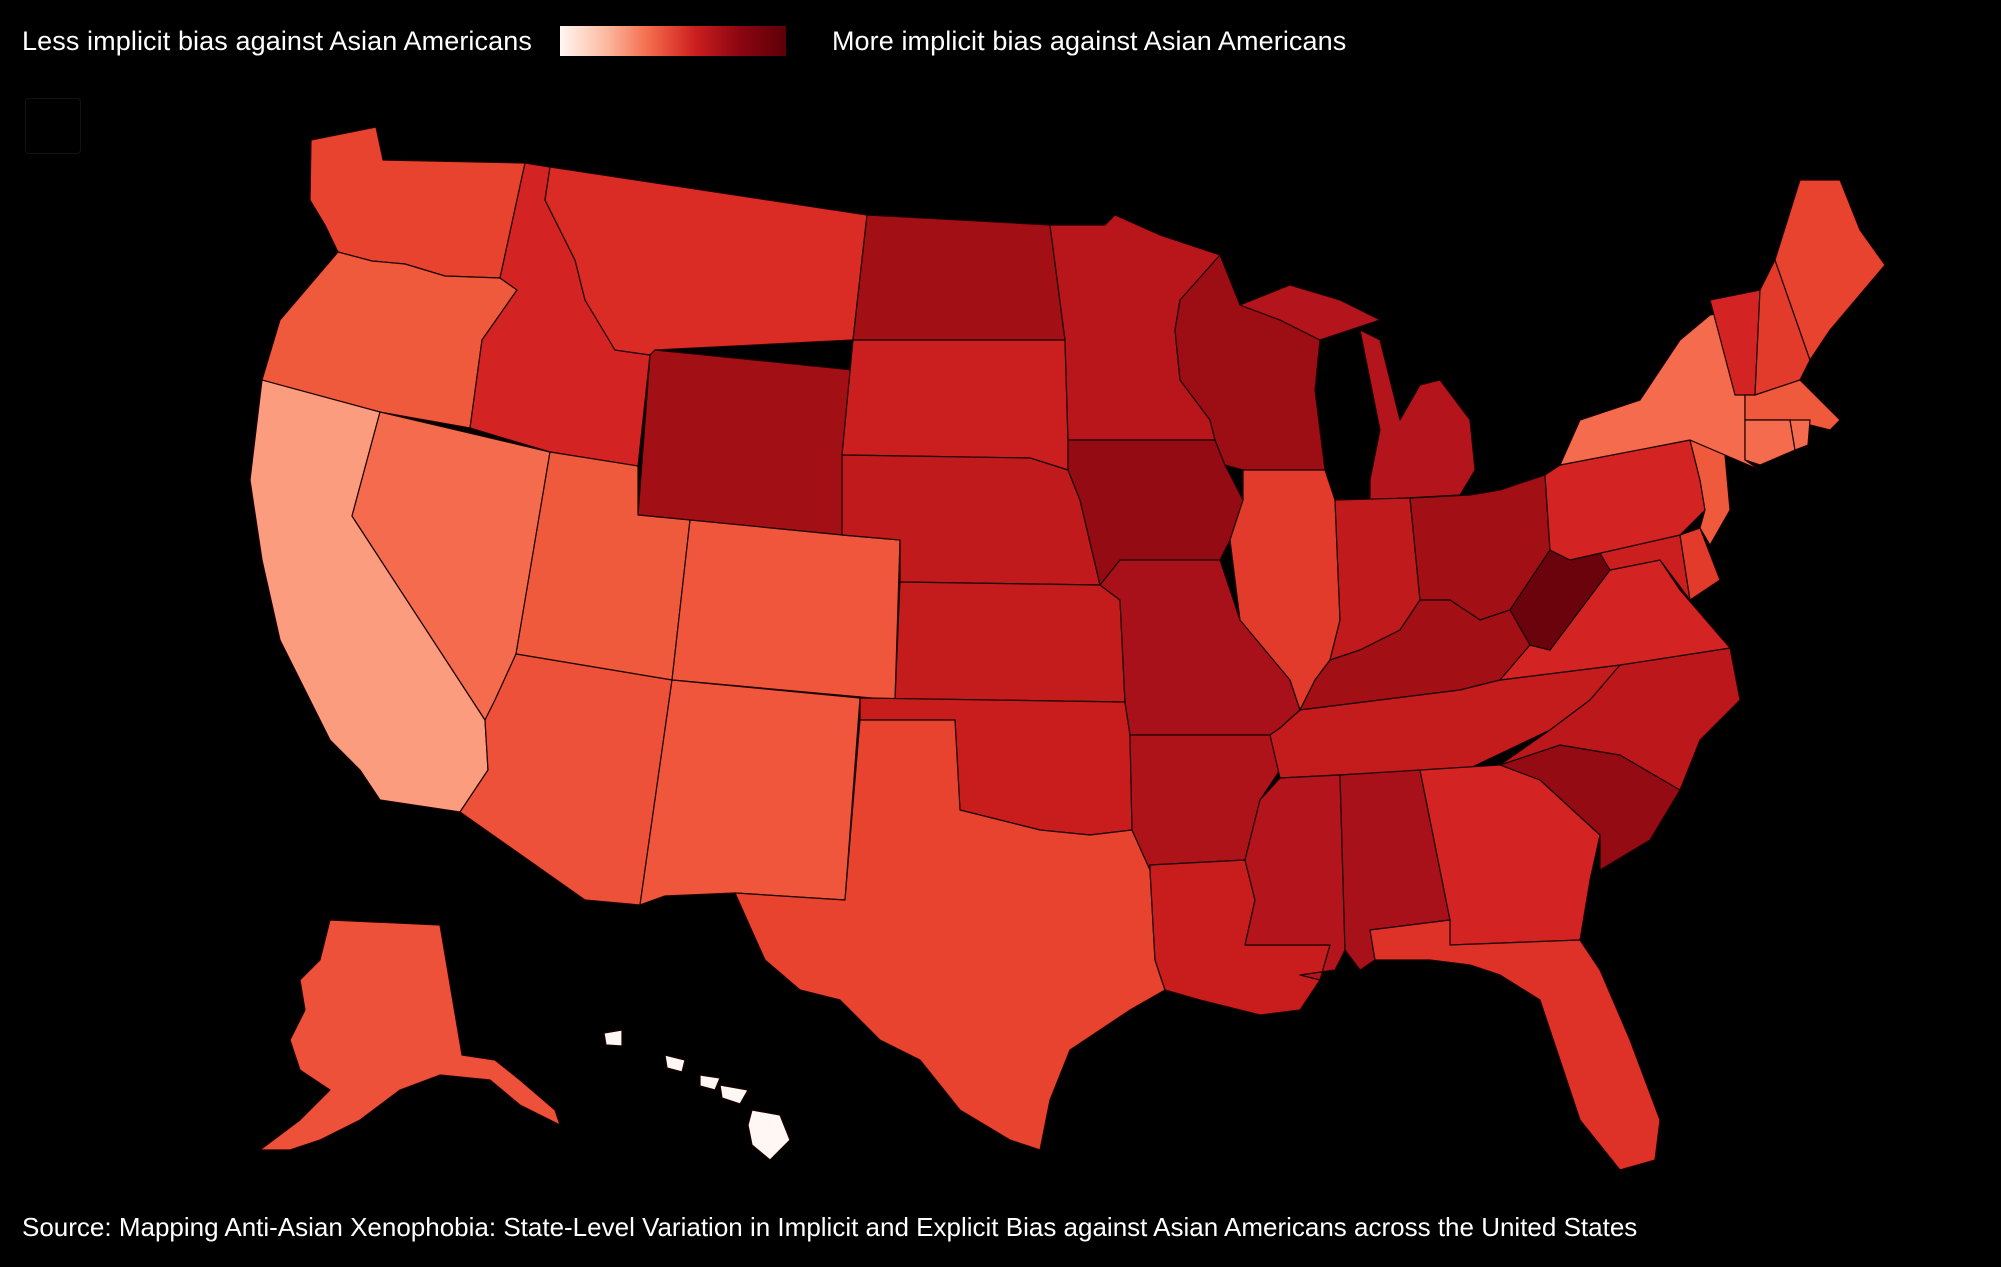 The image size is (2001, 1267). I want to click on state-texas, so click(950, 935).